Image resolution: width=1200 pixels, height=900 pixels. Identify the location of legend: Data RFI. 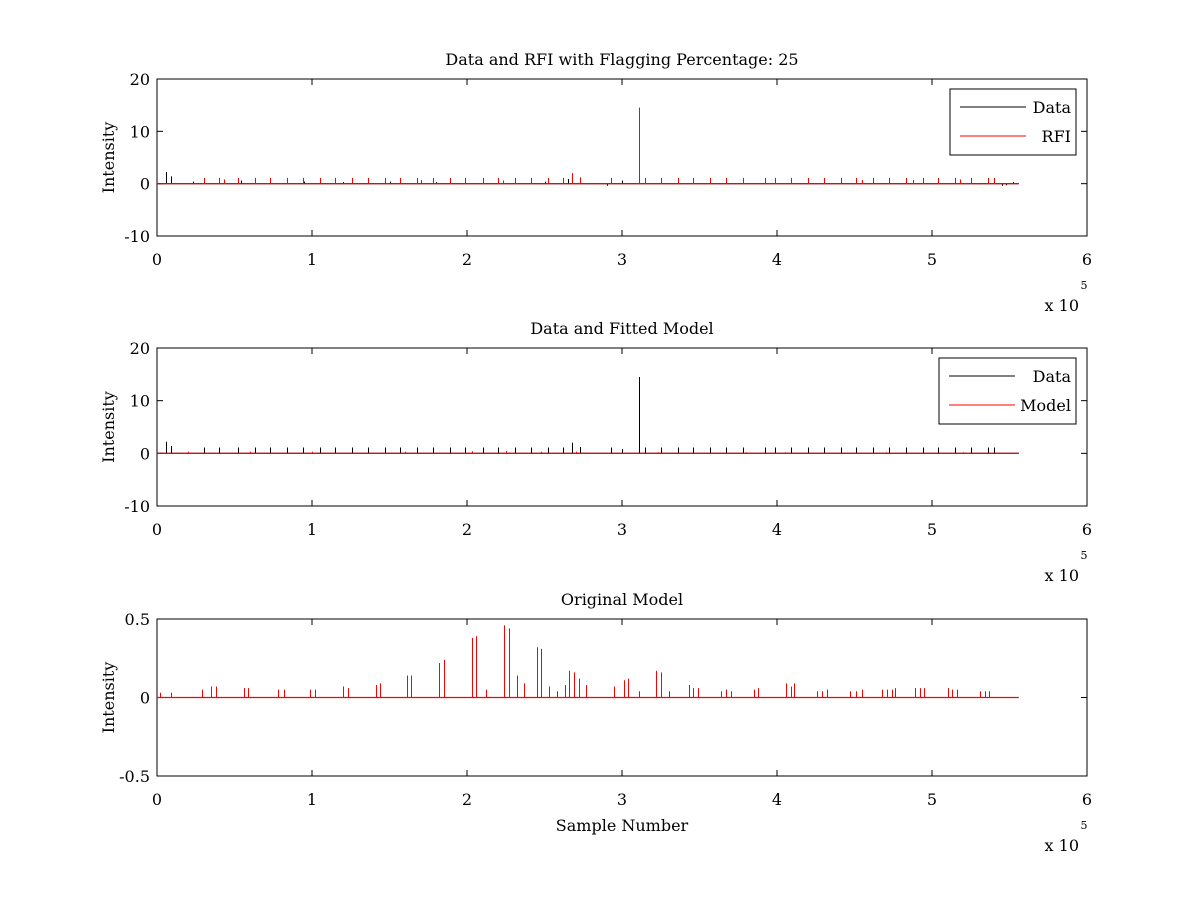
(1013, 122).